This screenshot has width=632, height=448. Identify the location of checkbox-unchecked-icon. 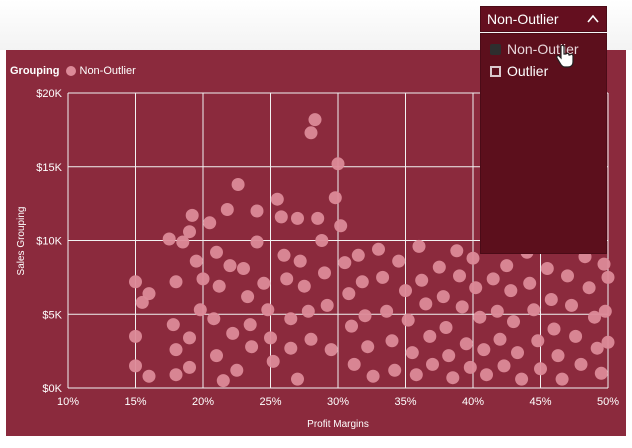
(495, 71).